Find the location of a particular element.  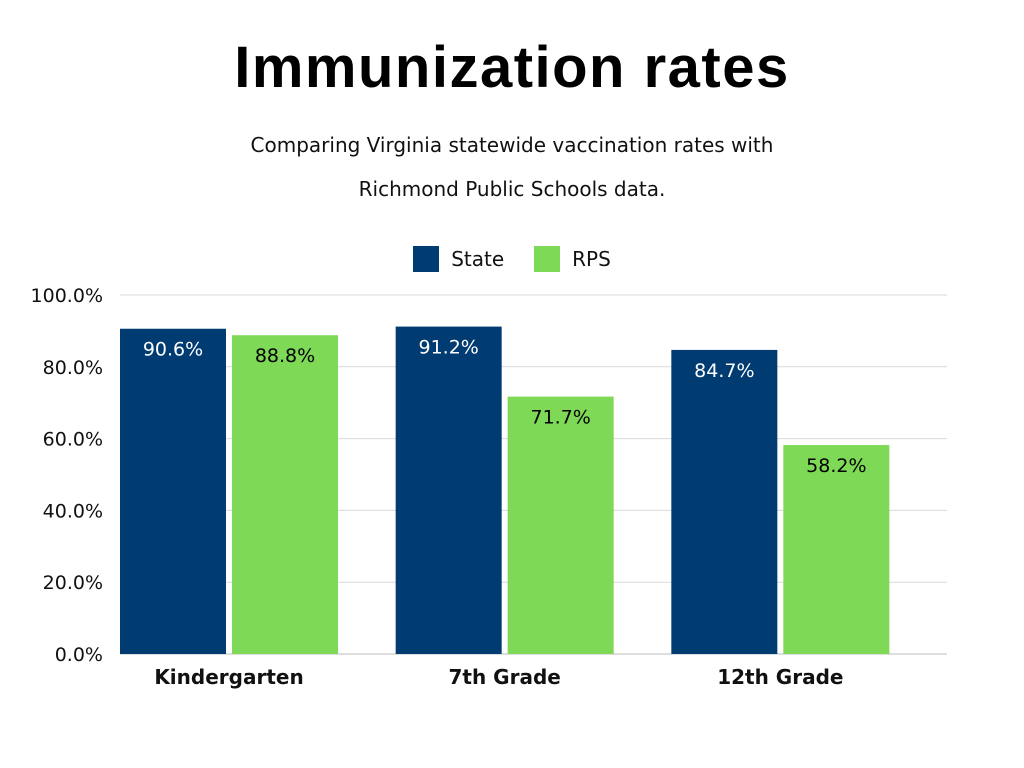

y-tick-label: 0.0% is located at coordinates (79, 655).